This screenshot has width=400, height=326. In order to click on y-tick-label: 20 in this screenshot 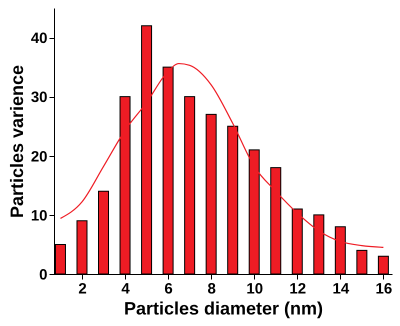, I will do `click(39, 157)`.